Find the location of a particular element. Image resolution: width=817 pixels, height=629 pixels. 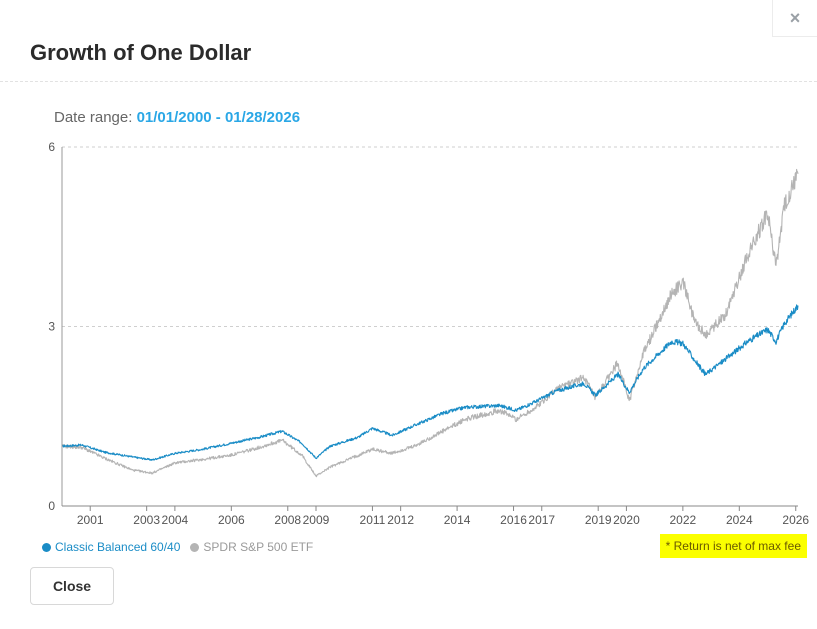

x-tick-label: 2006 is located at coordinates (231, 520).